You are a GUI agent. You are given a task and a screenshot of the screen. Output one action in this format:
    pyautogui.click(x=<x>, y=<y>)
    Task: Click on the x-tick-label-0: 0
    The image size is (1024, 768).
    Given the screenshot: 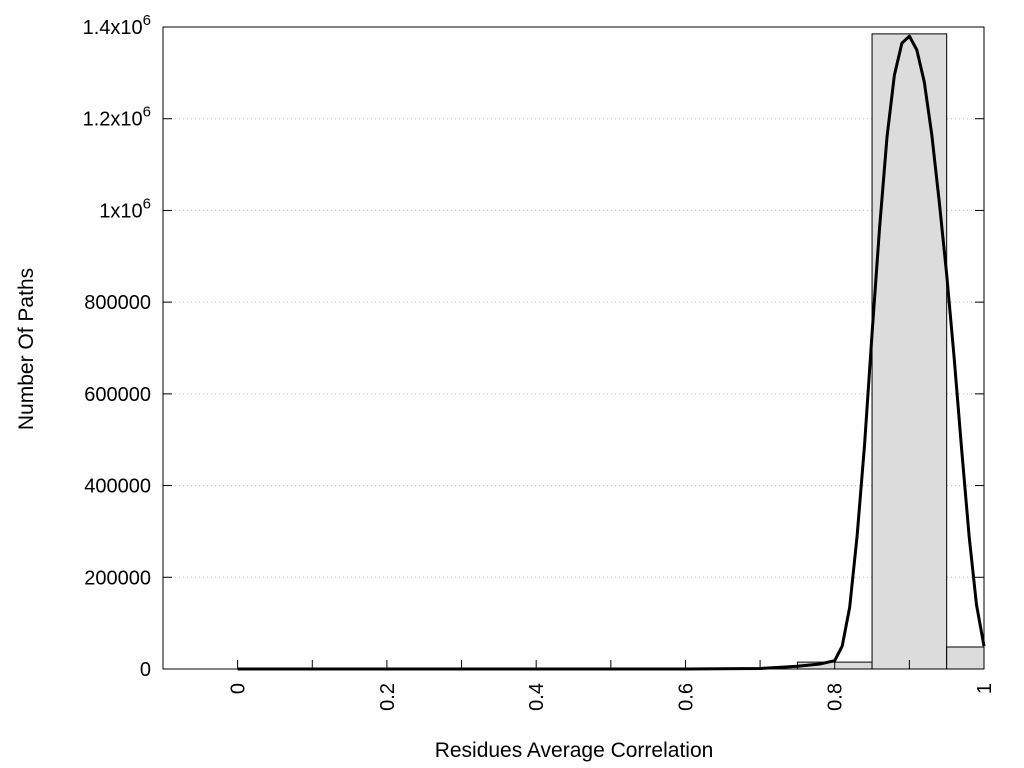 What is the action you would take?
    pyautogui.click(x=239, y=688)
    